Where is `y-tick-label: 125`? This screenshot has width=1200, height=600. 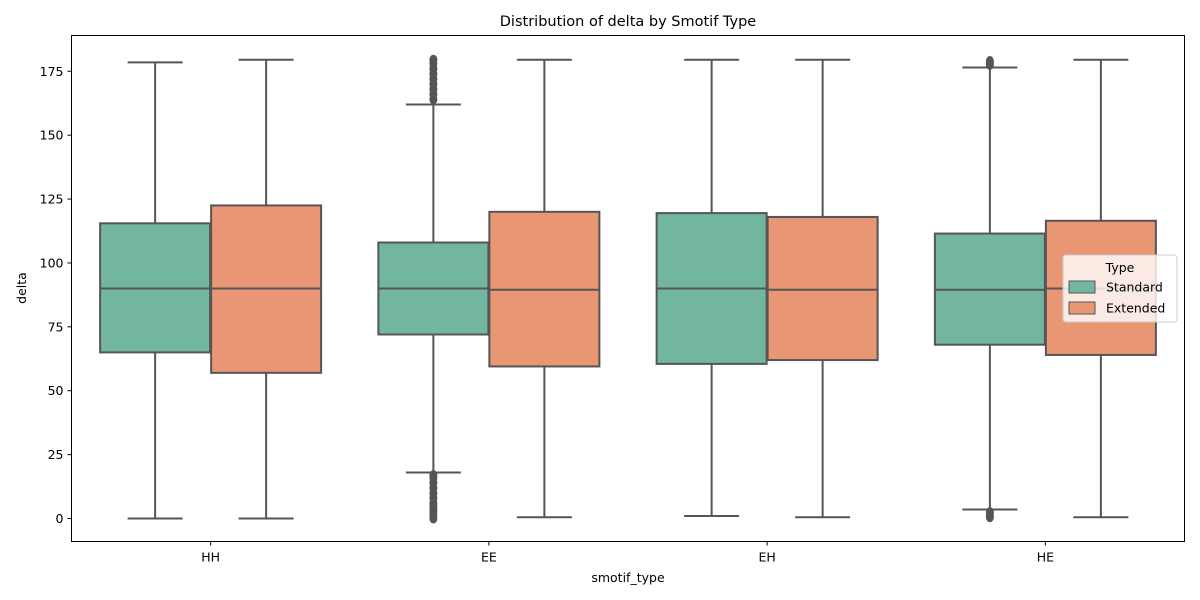 y-tick-label: 125 is located at coordinates (52, 199).